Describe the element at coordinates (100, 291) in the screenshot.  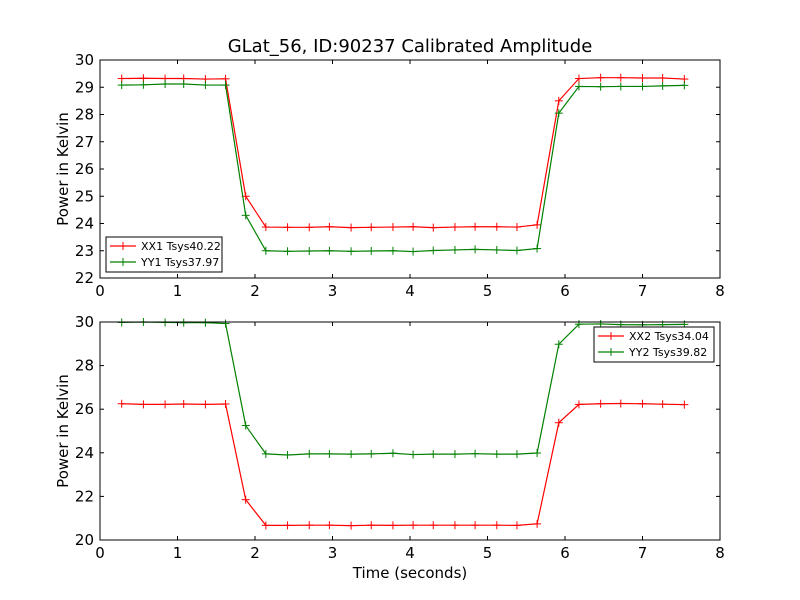
I see `x-tick-label: 0` at that location.